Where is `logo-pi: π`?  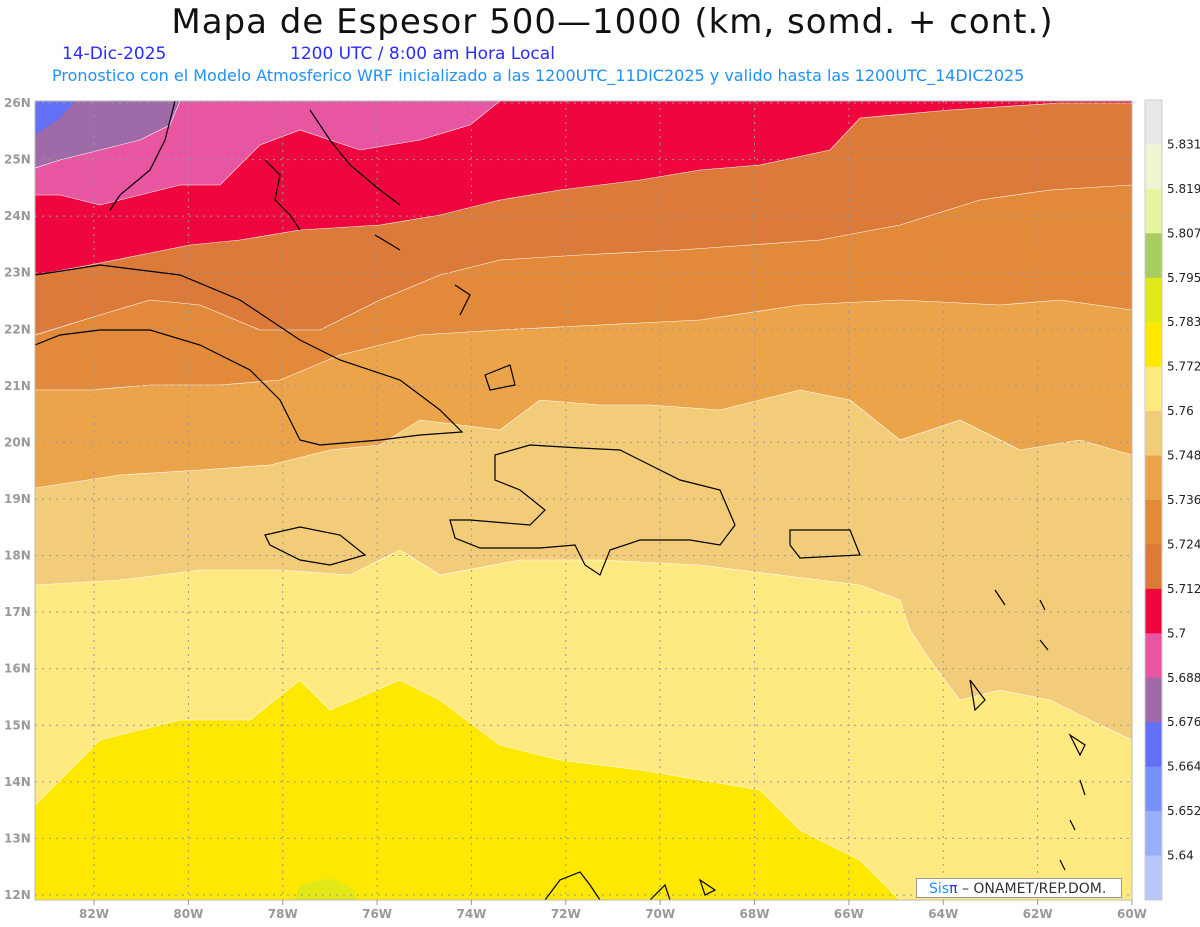
logo-pi: π is located at coordinates (953, 889).